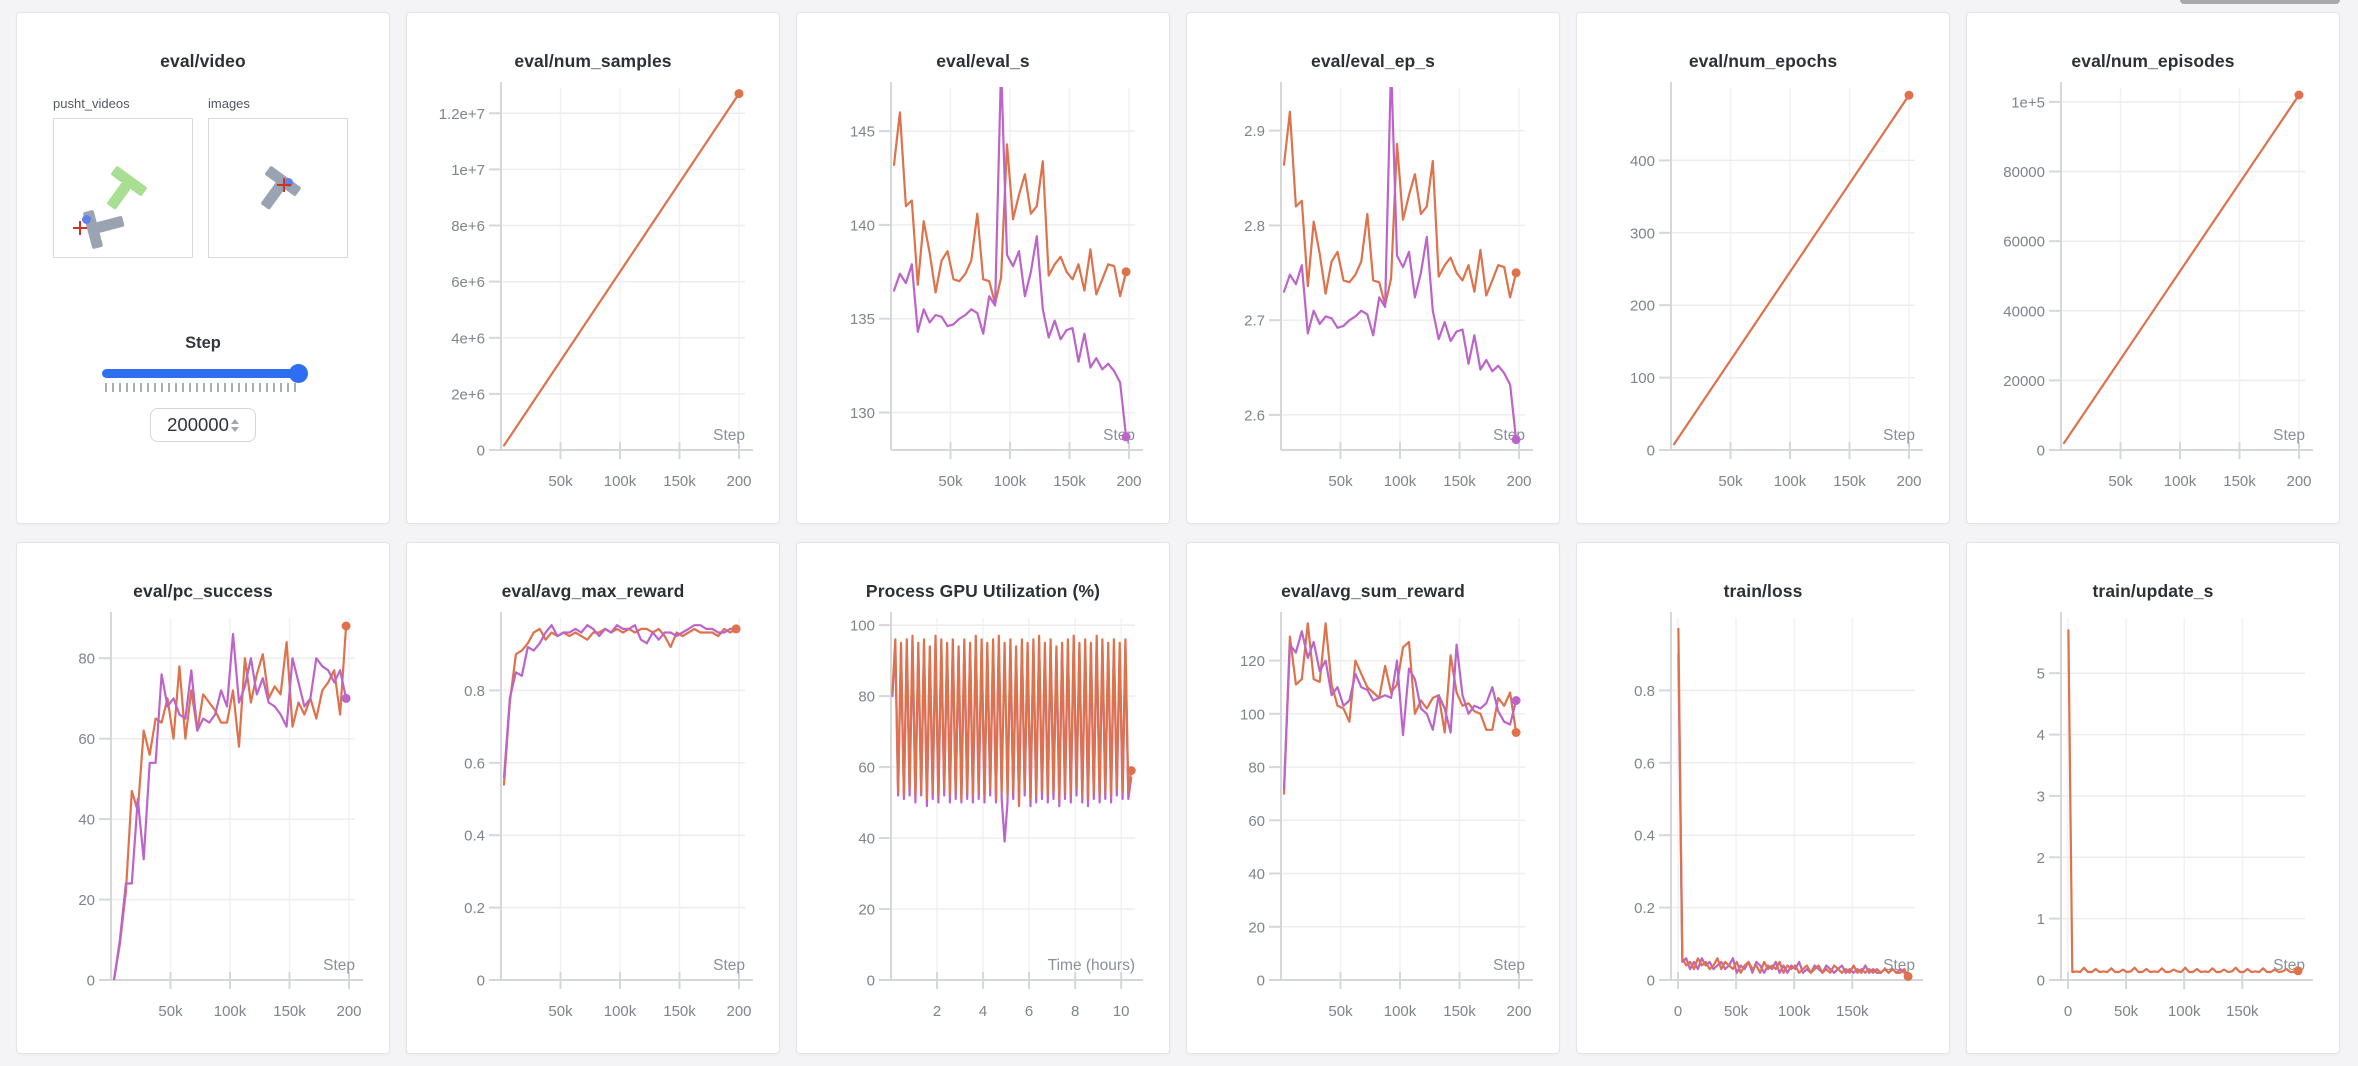 The image size is (2358, 1066). I want to click on svg-text: 3, so click(2041, 796).